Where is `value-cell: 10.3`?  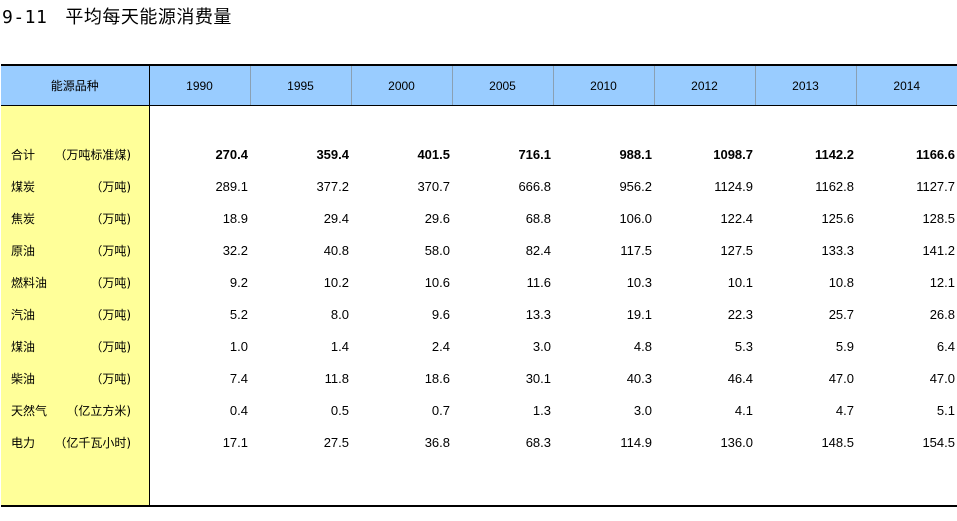
value-cell: 10.3 is located at coordinates (639, 282).